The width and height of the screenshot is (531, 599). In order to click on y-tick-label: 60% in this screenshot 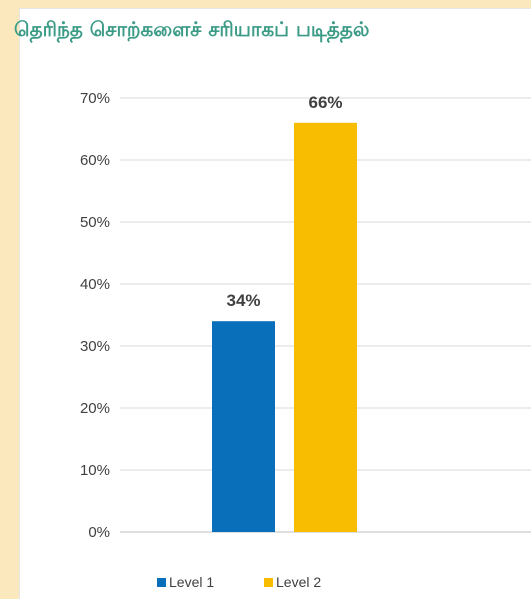, I will do `click(95, 160)`.